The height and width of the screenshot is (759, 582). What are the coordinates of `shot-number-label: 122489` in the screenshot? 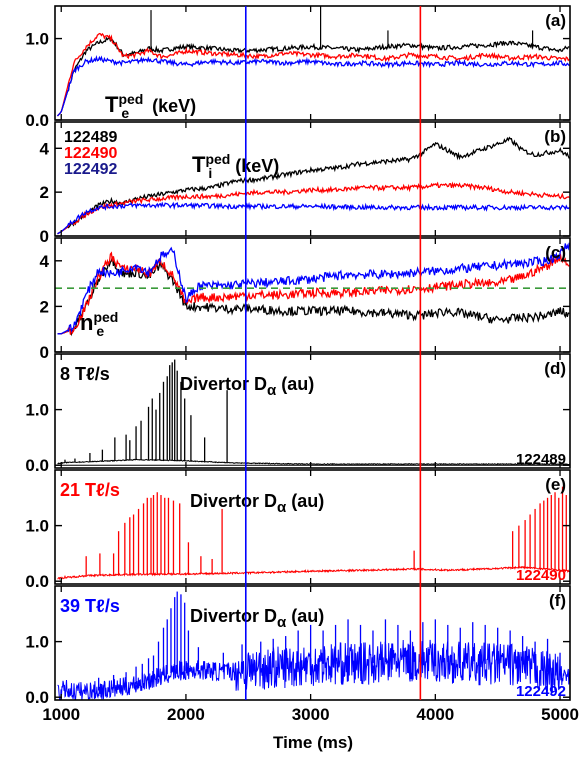 It's located at (541, 459).